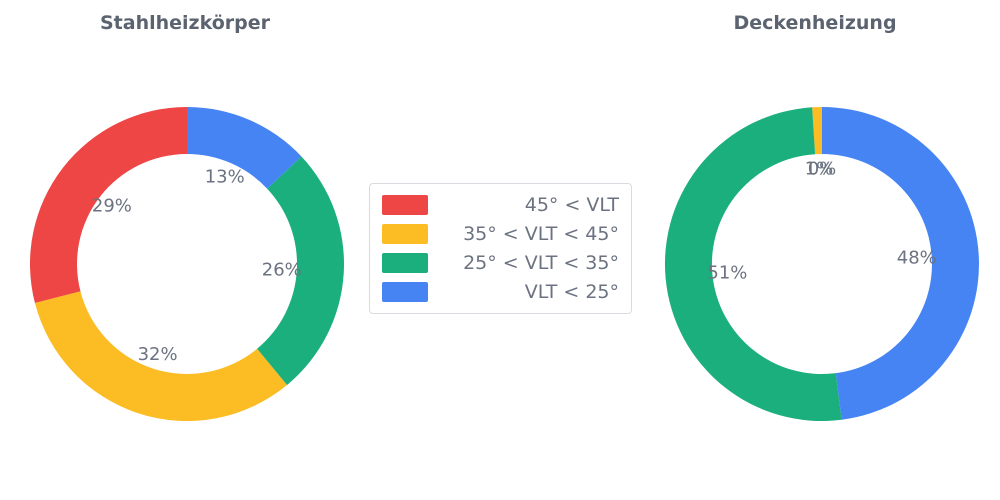 The height and width of the screenshot is (500, 1000). I want to click on legend-label: VLT < 25°, so click(571, 292).